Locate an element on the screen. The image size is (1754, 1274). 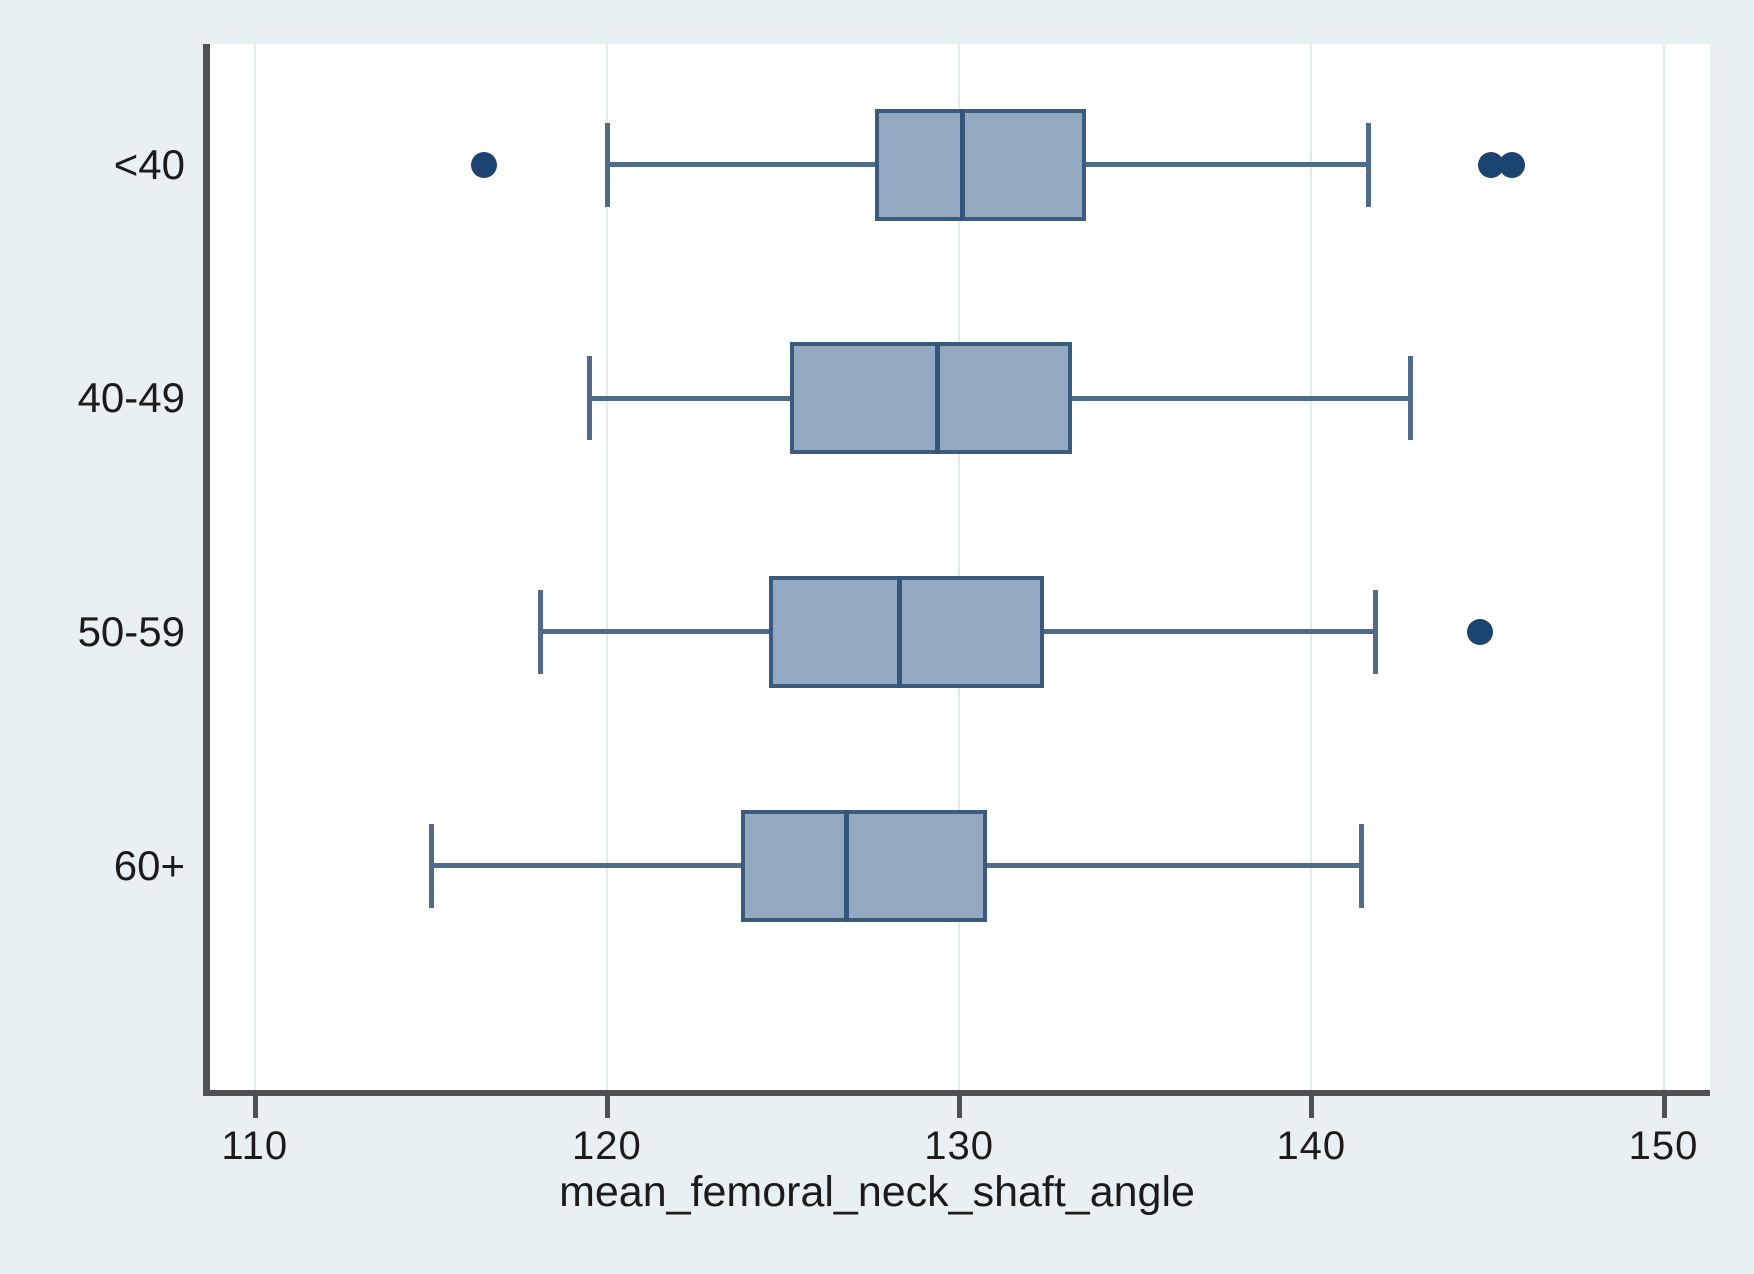
x-tick-label: 120 is located at coordinates (607, 1146).